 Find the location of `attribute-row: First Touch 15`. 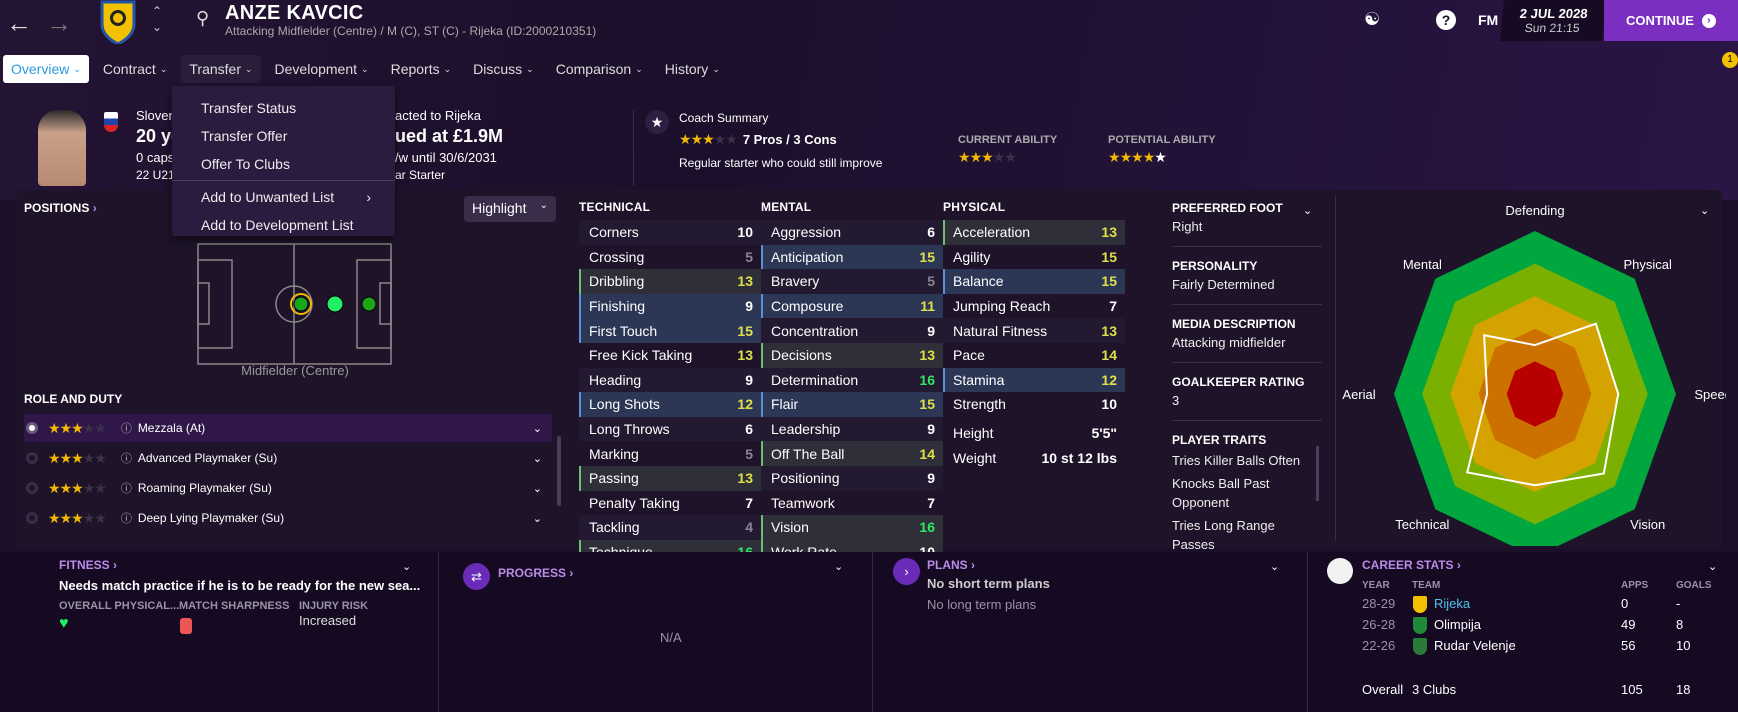

attribute-row: First Touch 15 is located at coordinates (670, 330).